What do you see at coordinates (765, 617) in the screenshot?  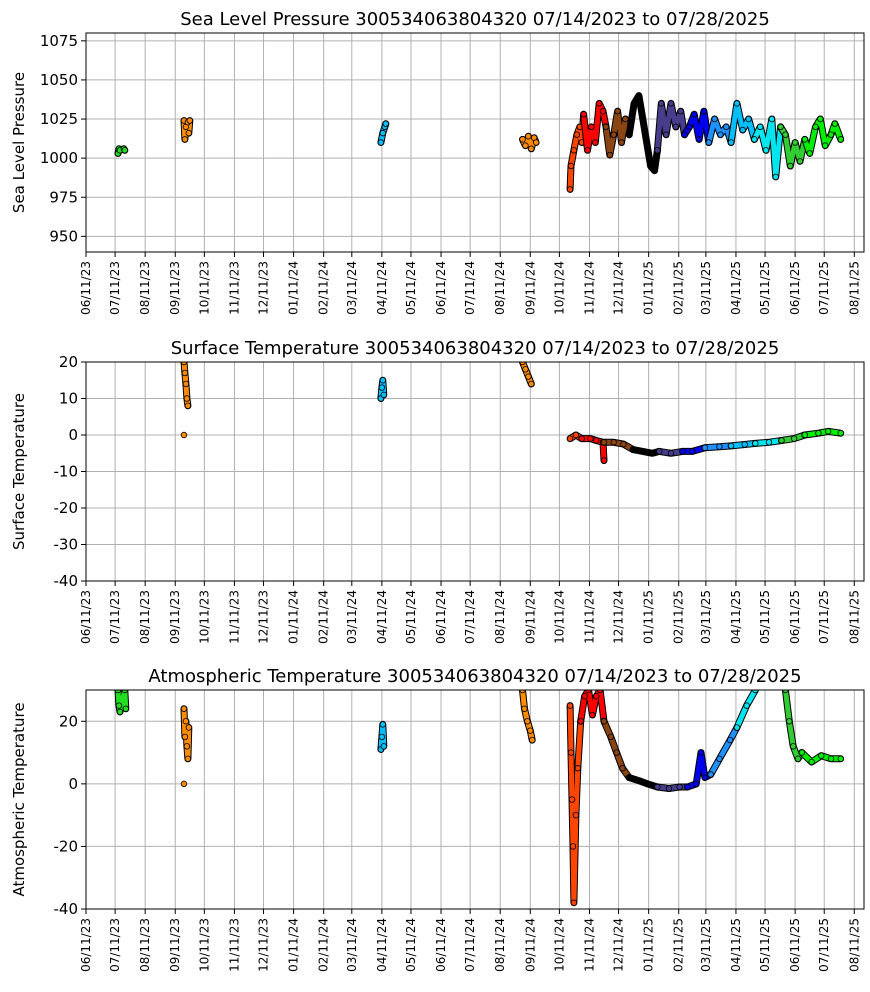 I see `x-tick-label: 05/11/25` at bounding box center [765, 617].